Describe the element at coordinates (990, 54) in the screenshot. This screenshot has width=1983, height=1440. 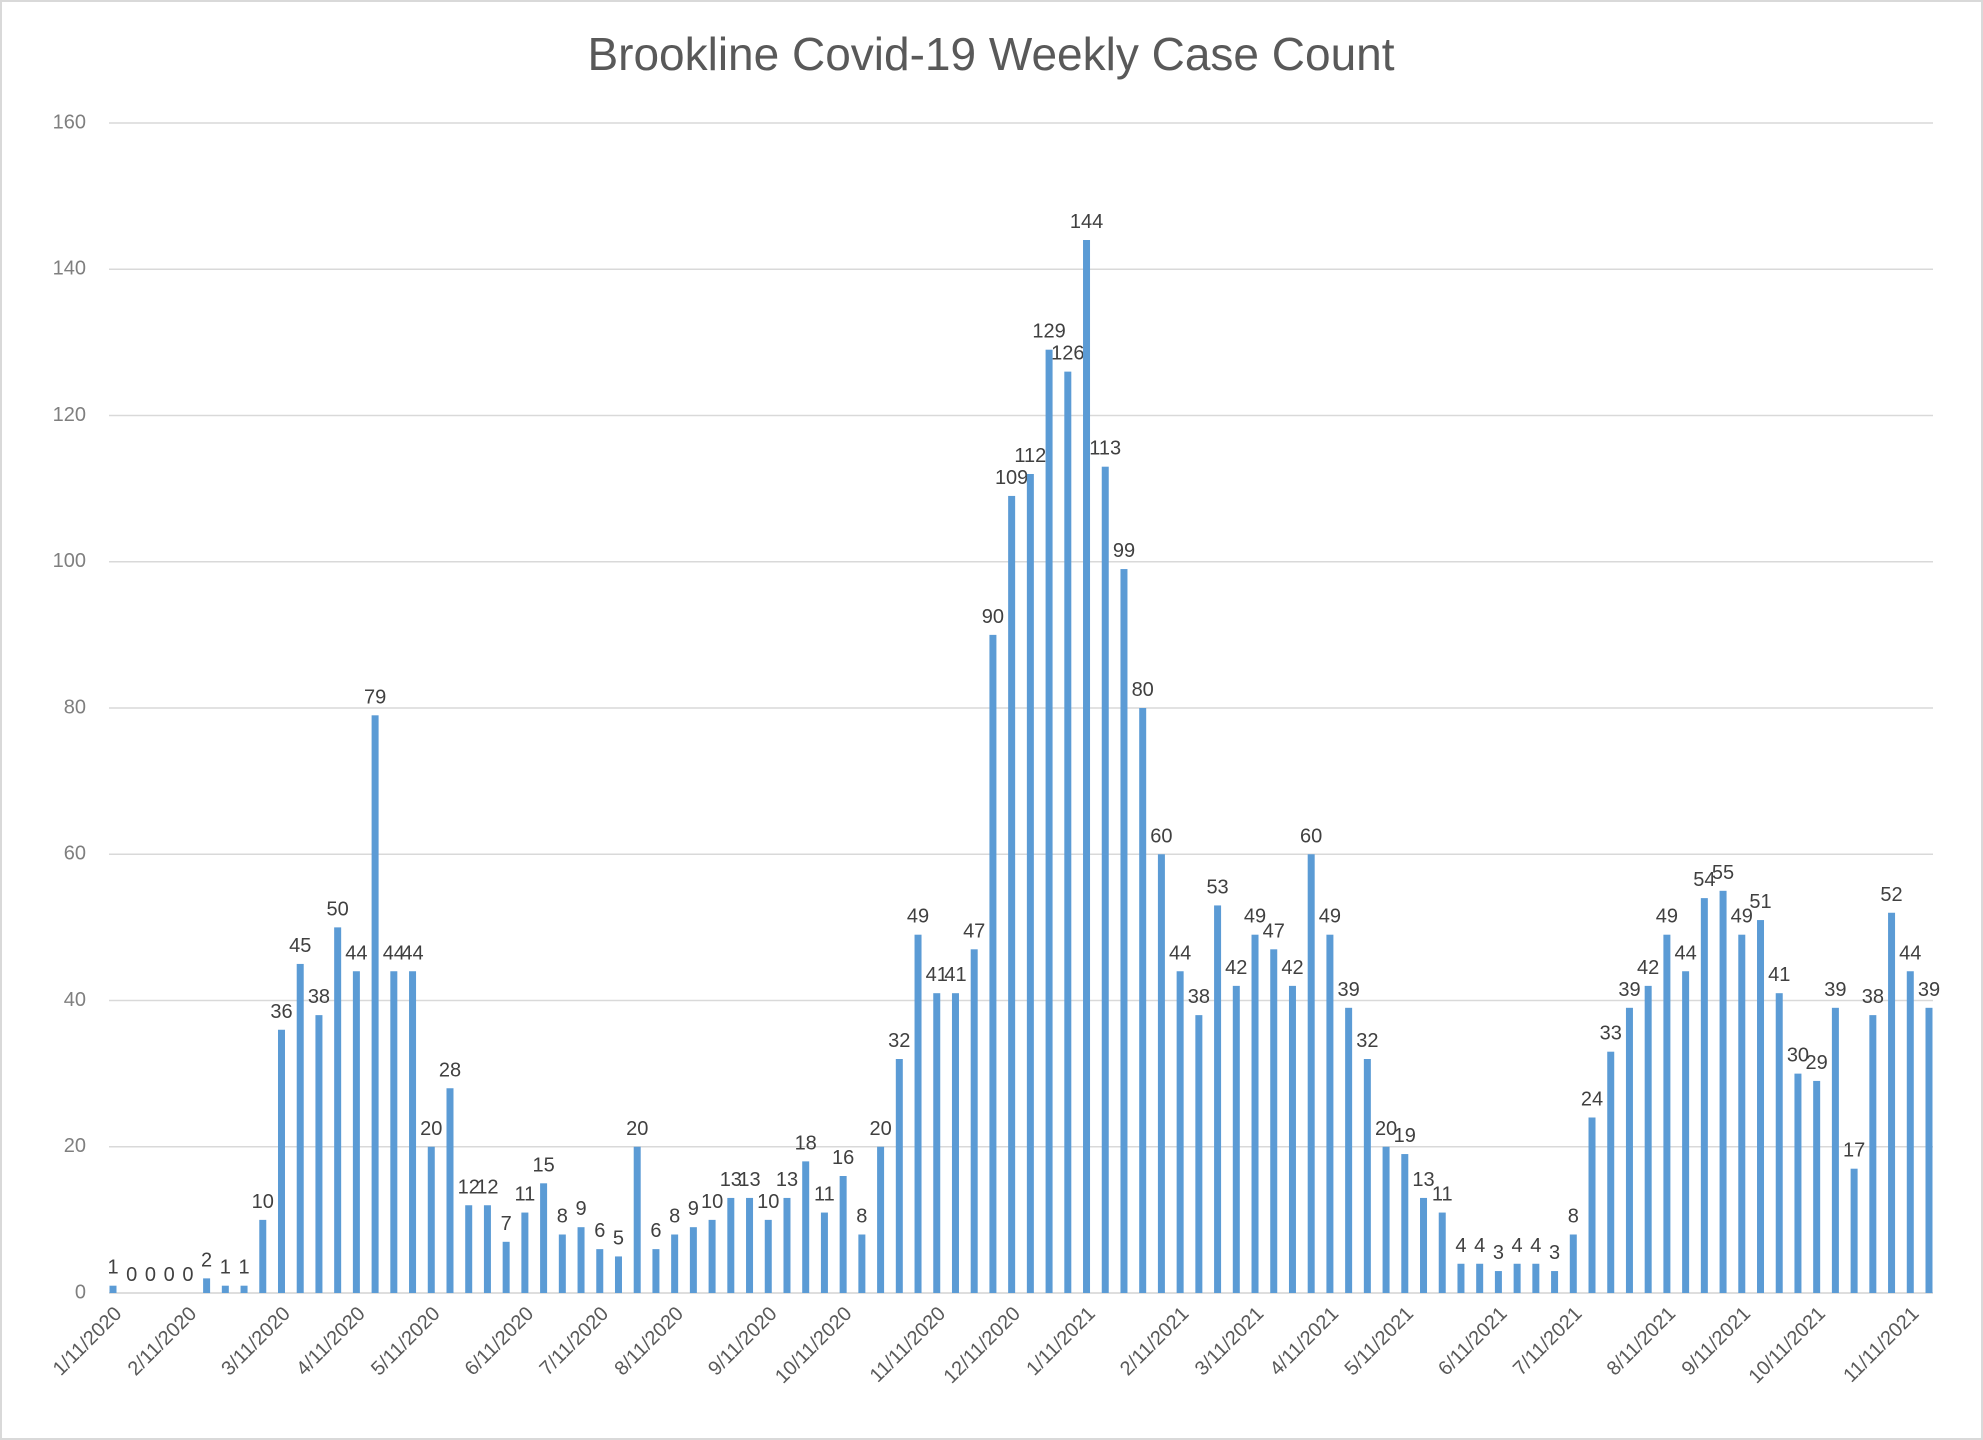
I see `chart-title: Brookline Covid-19 Weekly Case Count` at that location.